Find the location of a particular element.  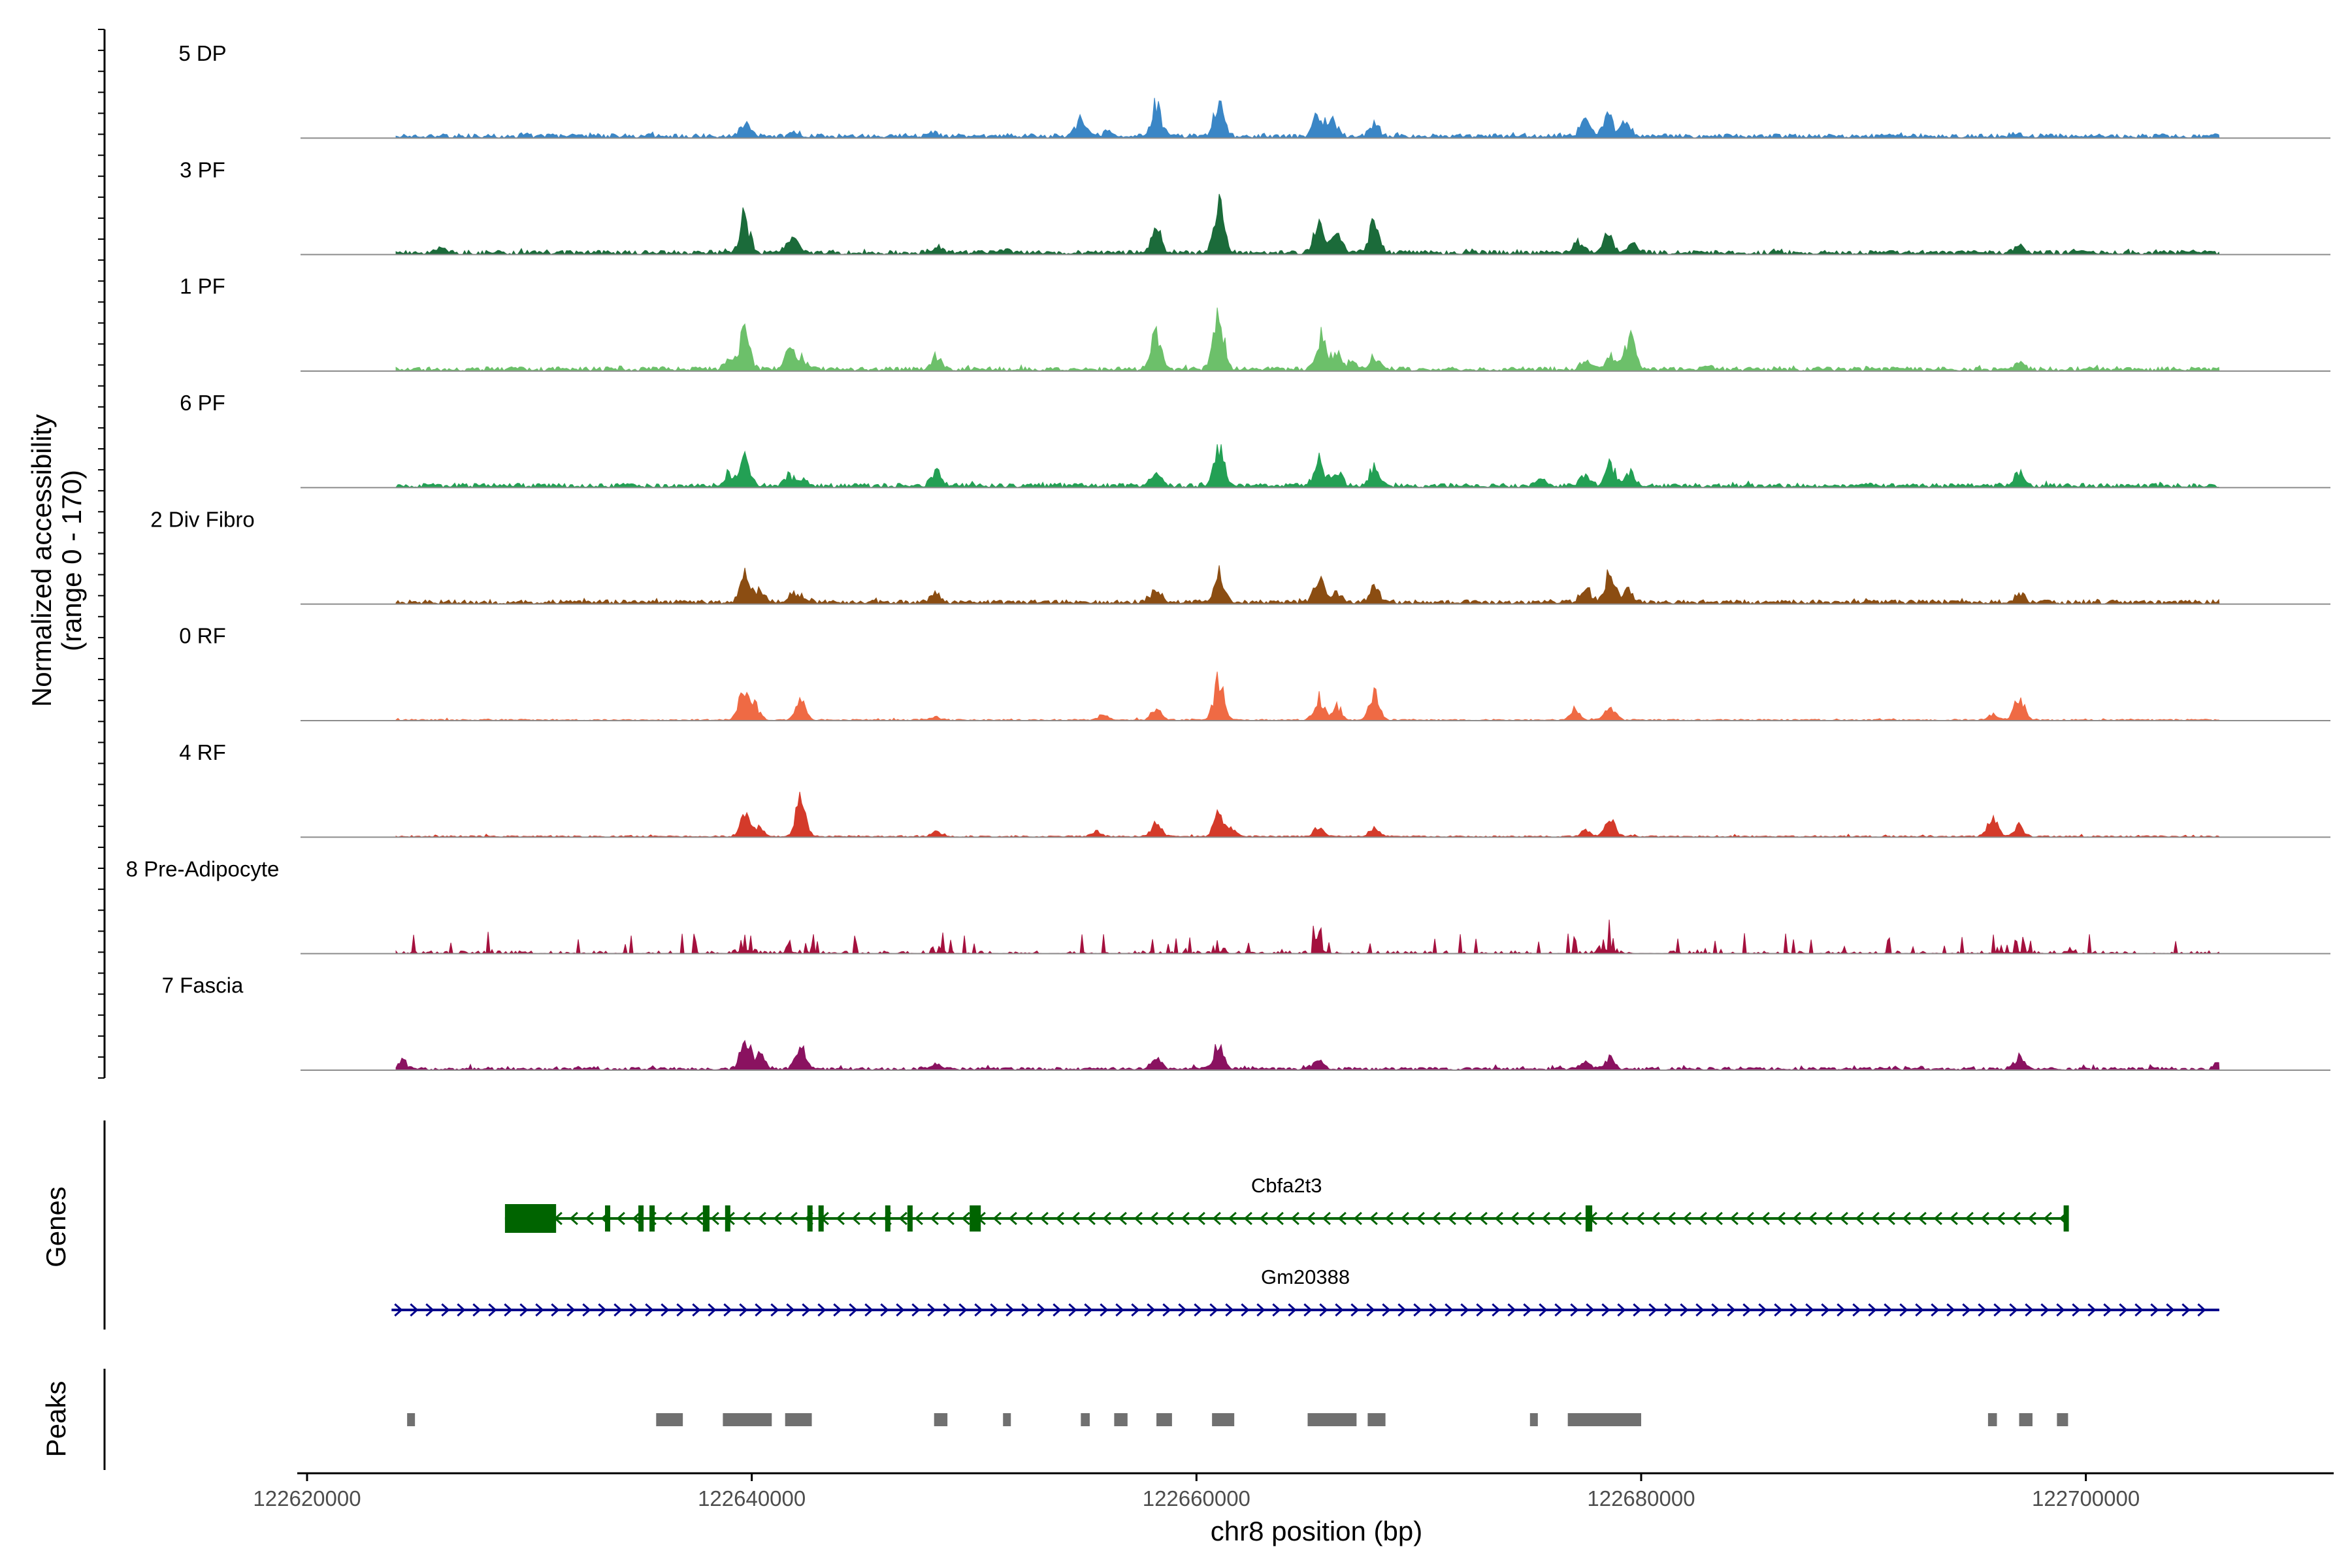

peak-regions is located at coordinates (1237, 1419).